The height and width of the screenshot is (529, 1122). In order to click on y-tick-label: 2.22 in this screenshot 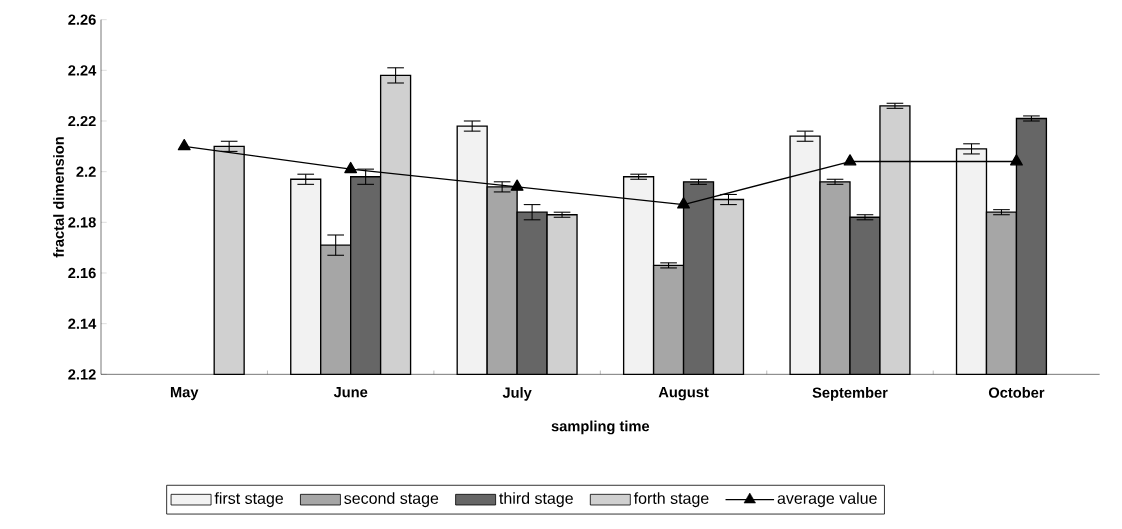, I will do `click(82, 121)`.